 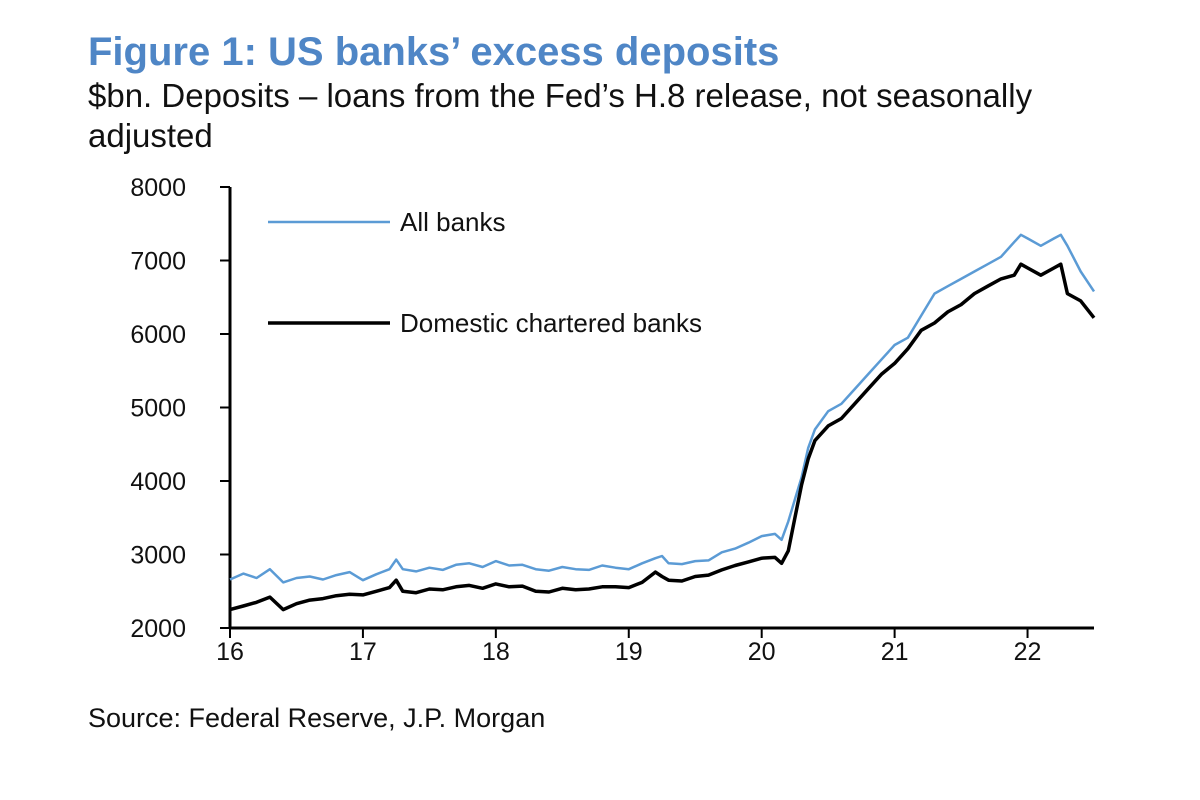 What do you see at coordinates (485, 272) in the screenshot?
I see `chart-legend: All banks Domestic chartered banks` at bounding box center [485, 272].